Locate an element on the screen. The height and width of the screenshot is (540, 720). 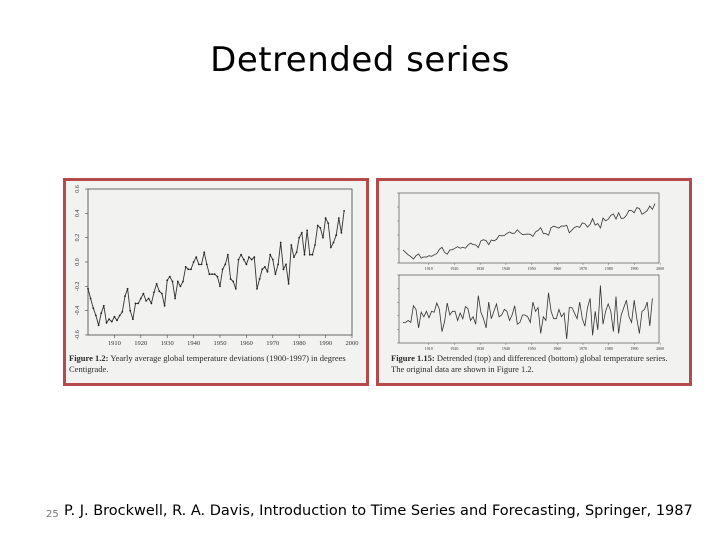
y-tick-label: 0.6 is located at coordinates (78, 189).